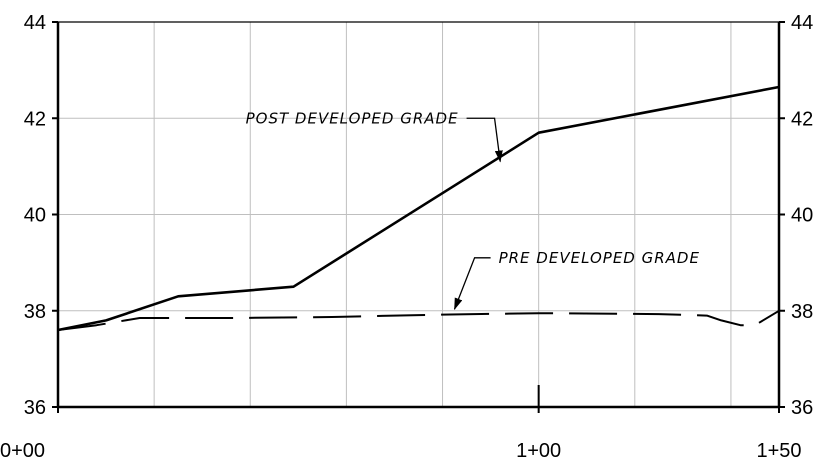 Image resolution: width=831 pixels, height=469 pixels. I want to click on left-y-tick-label: 44, so click(35, 23).